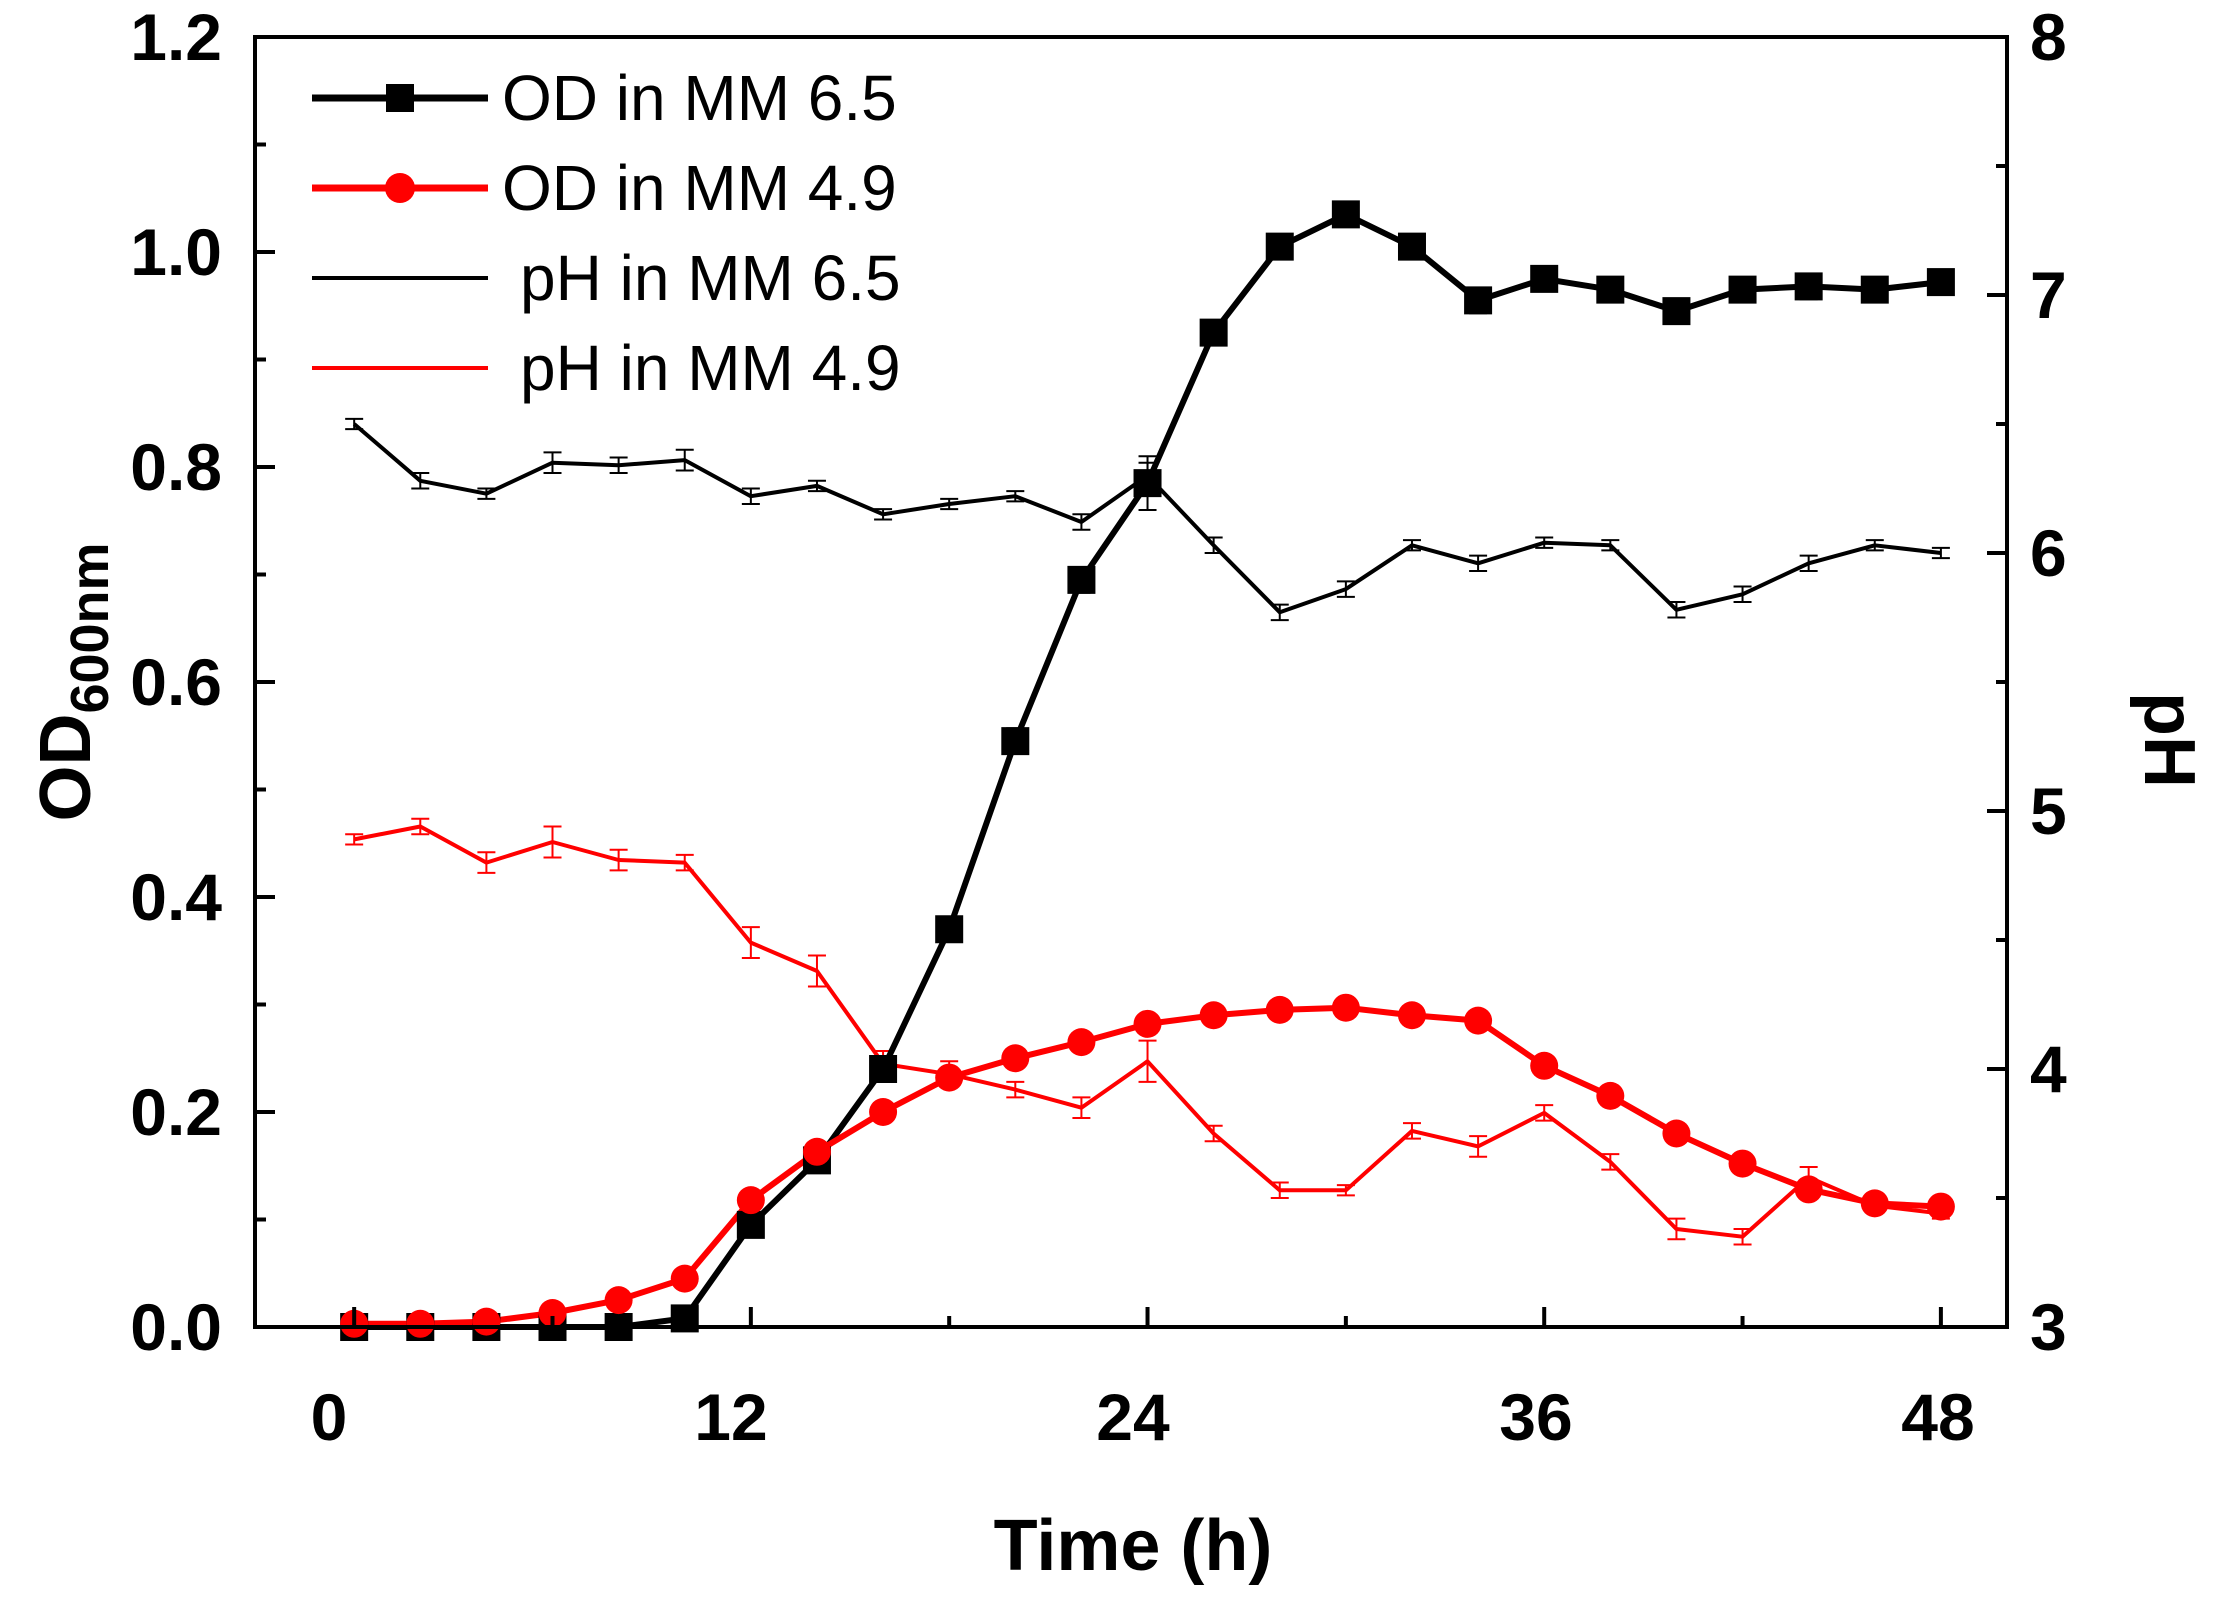  What do you see at coordinates (400, 188) in the screenshot?
I see `legend-circle-marker-icon` at bounding box center [400, 188].